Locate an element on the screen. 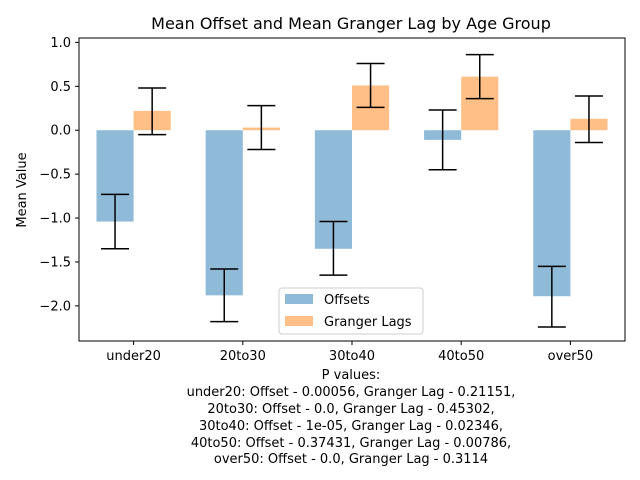 Image resolution: width=640 pixels, height=480 pixels. x-tick-label-20to30: 20to30 is located at coordinates (243, 356).